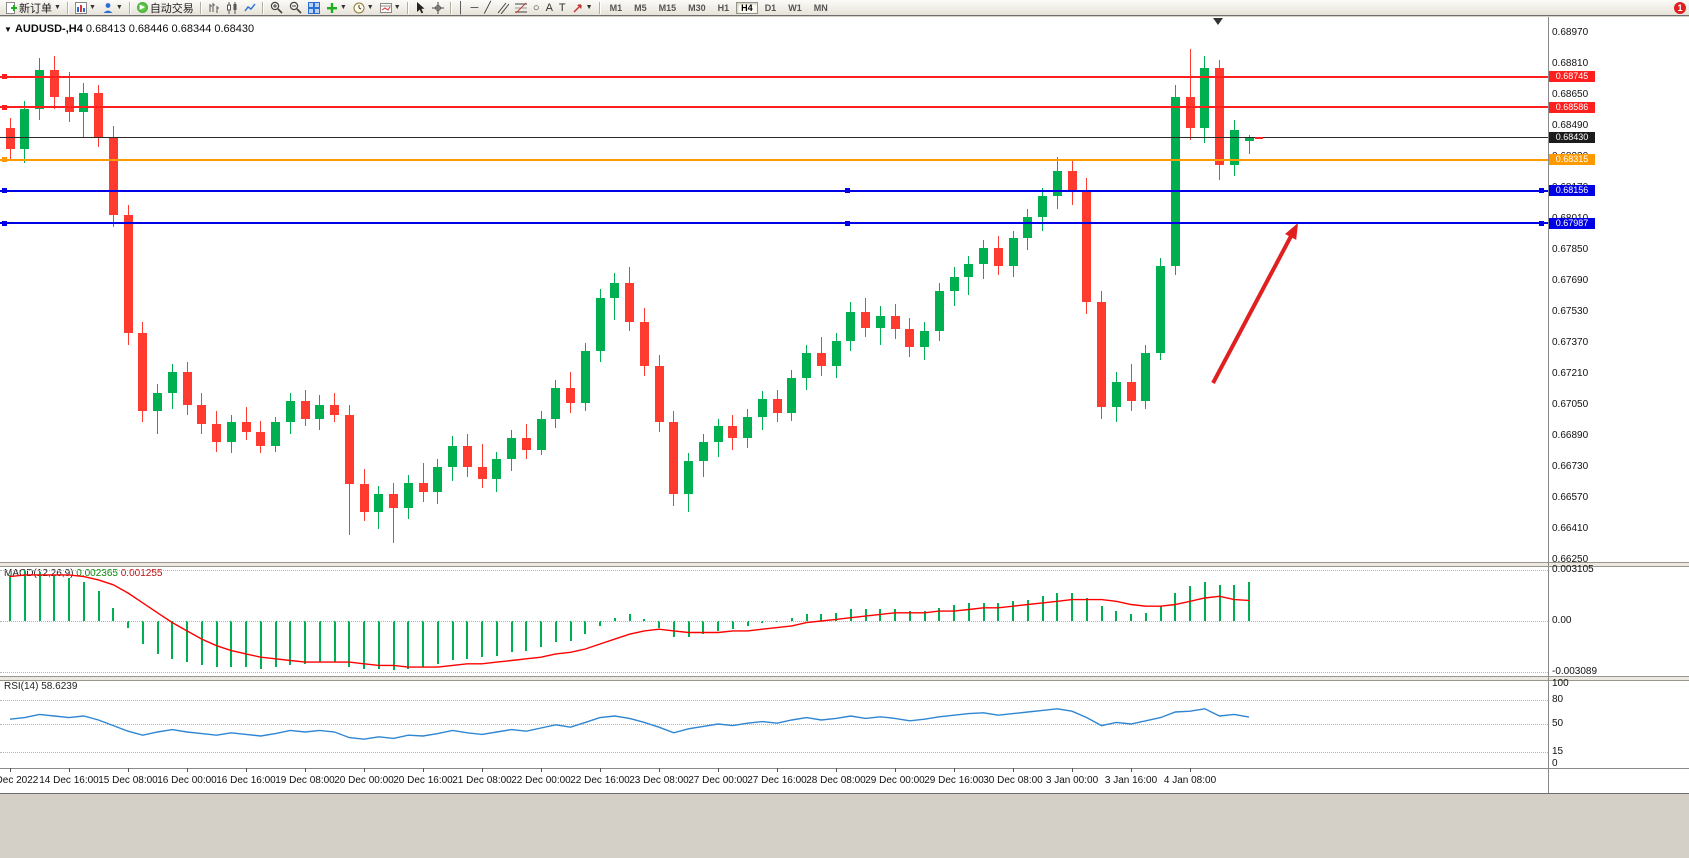 The width and height of the screenshot is (1689, 858). What do you see at coordinates (487, 8) in the screenshot?
I see `trendline-tool-button: ╱` at bounding box center [487, 8].